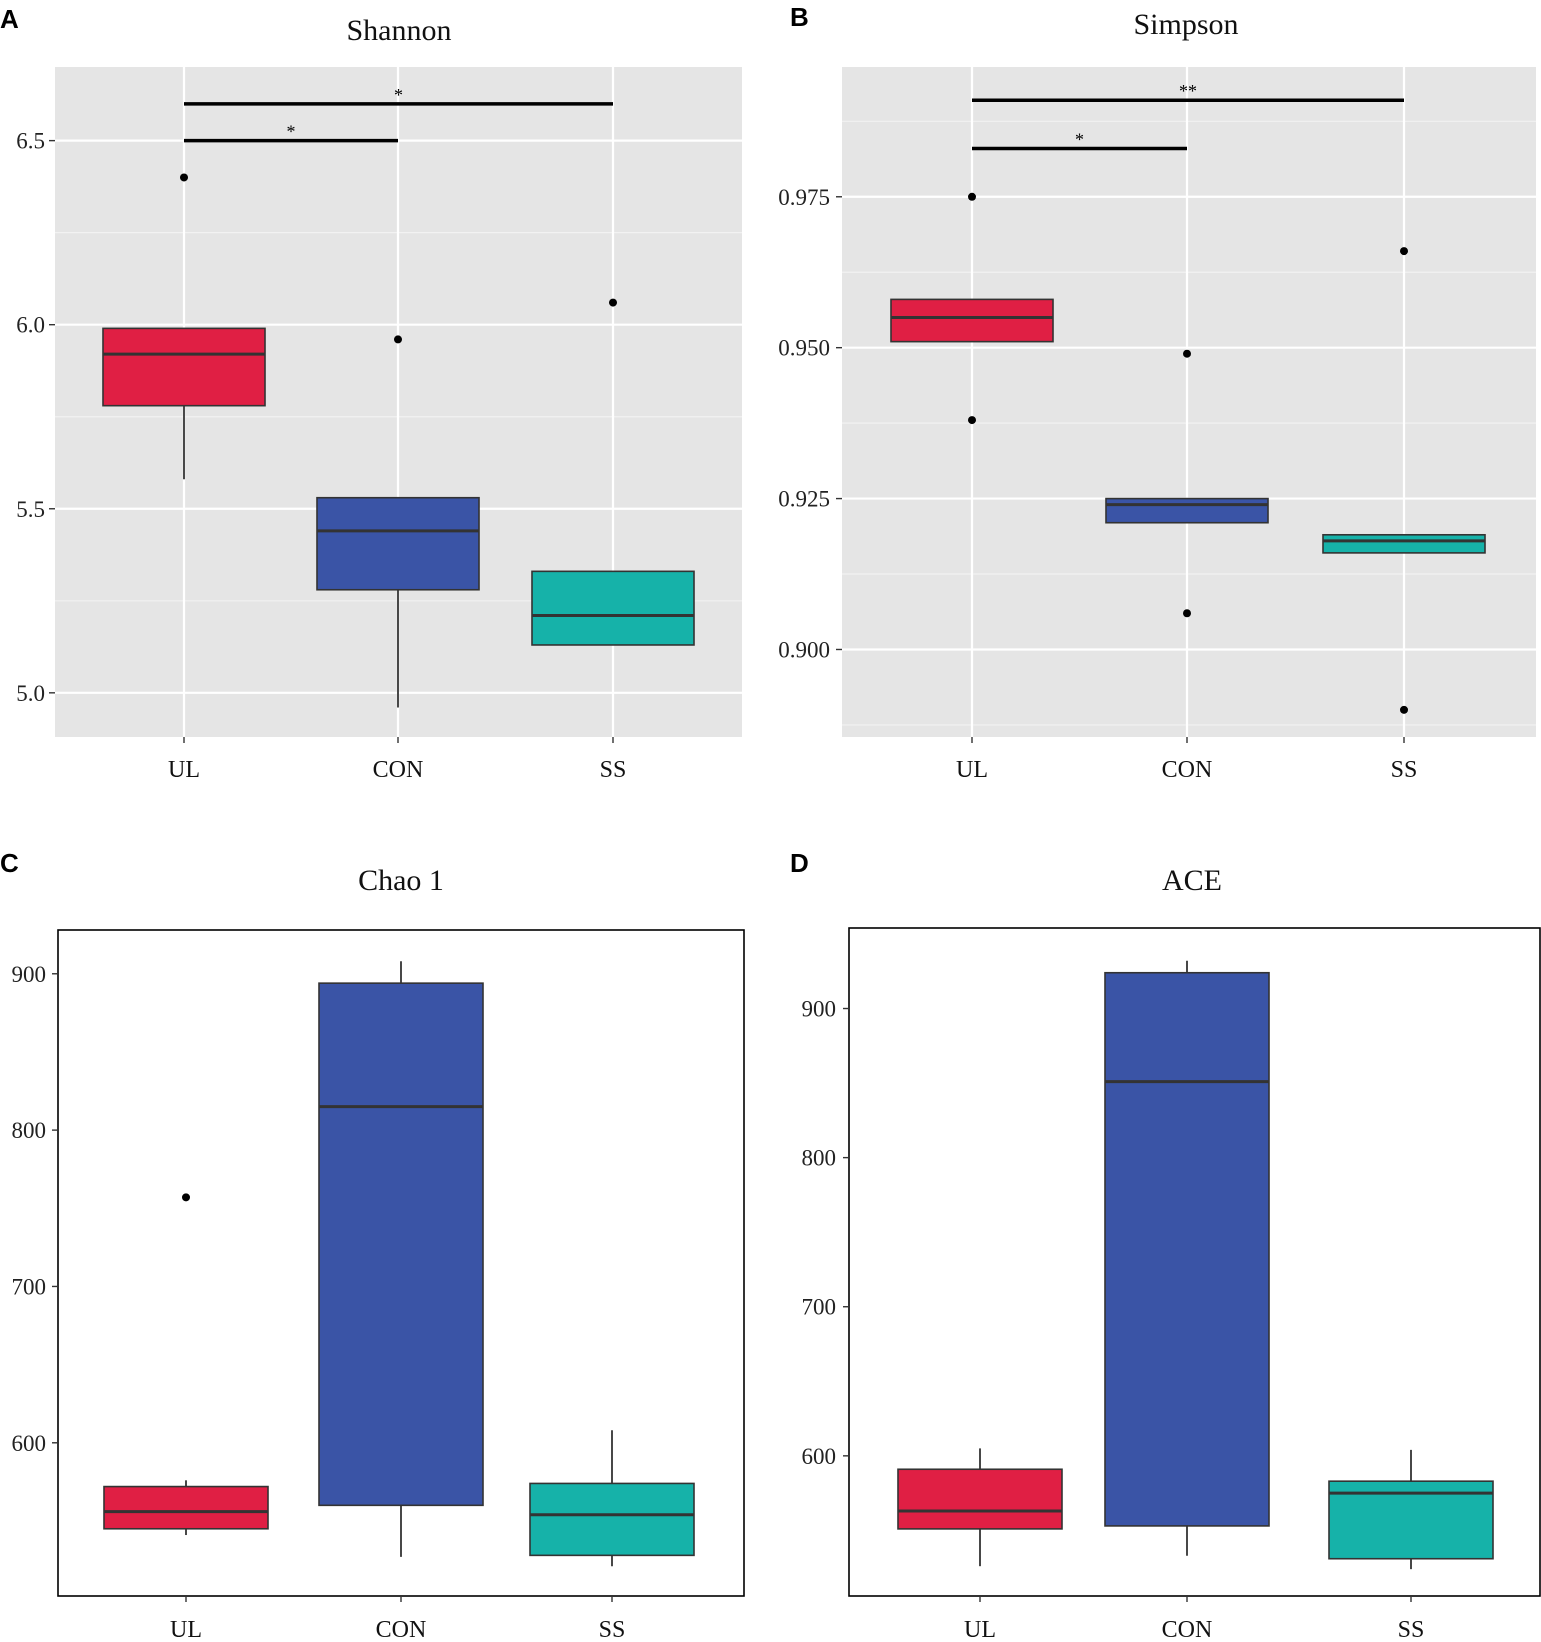 Image resolution: width=1541 pixels, height=1642 pixels. What do you see at coordinates (804, 499) in the screenshot?
I see `y-tick-label: 0.925` at bounding box center [804, 499].